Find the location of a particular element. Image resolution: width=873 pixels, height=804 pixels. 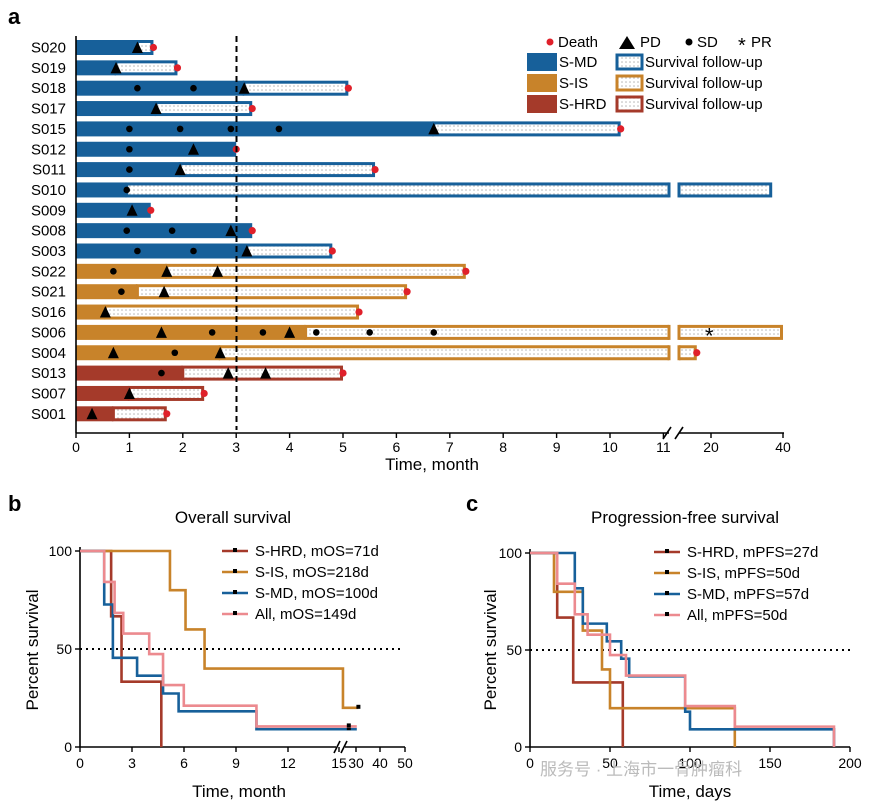

x-tick-label: 12 is located at coordinates (288, 763).